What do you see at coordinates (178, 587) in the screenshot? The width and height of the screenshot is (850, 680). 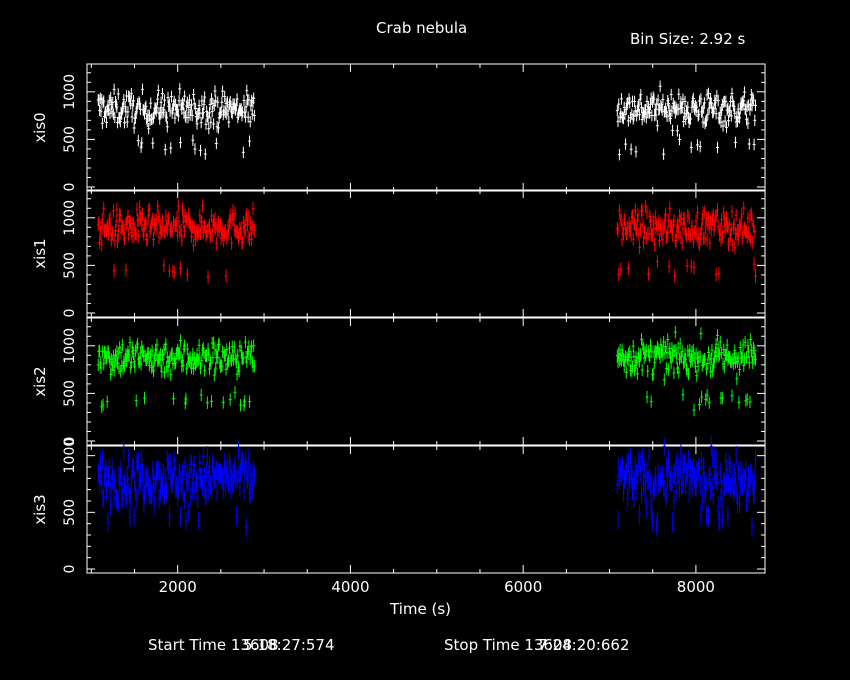 I see `x-tick-label: 2000` at bounding box center [178, 587].